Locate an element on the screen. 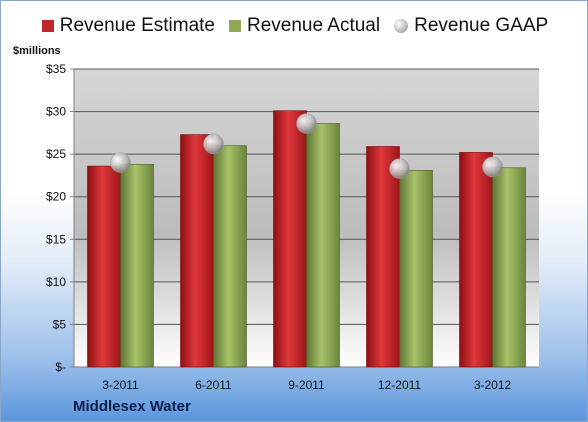 The height and width of the screenshot is (422, 588). y-tick-label: $35 is located at coordinates (56, 69).